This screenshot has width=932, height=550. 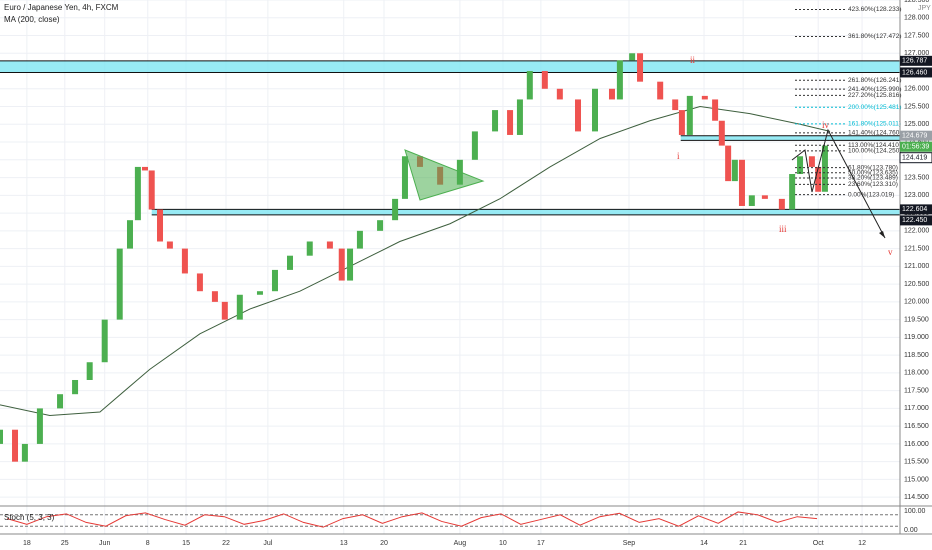 I want to click on y-tick-label: 117.500, so click(x=916, y=390).